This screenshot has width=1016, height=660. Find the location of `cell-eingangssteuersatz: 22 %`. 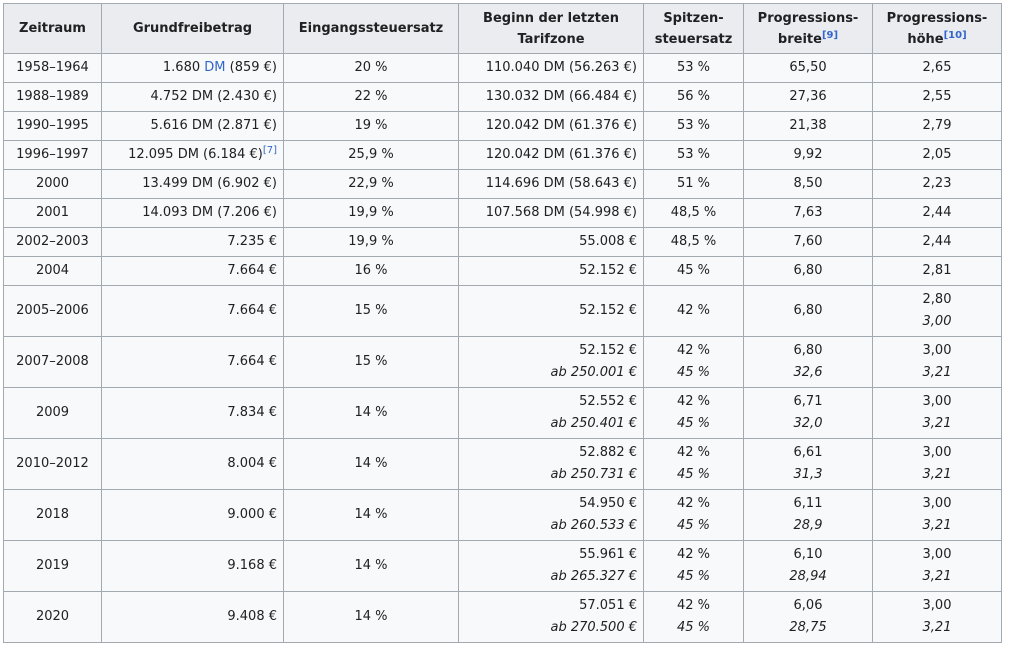

cell-eingangssteuersatz: 22 % is located at coordinates (371, 97).